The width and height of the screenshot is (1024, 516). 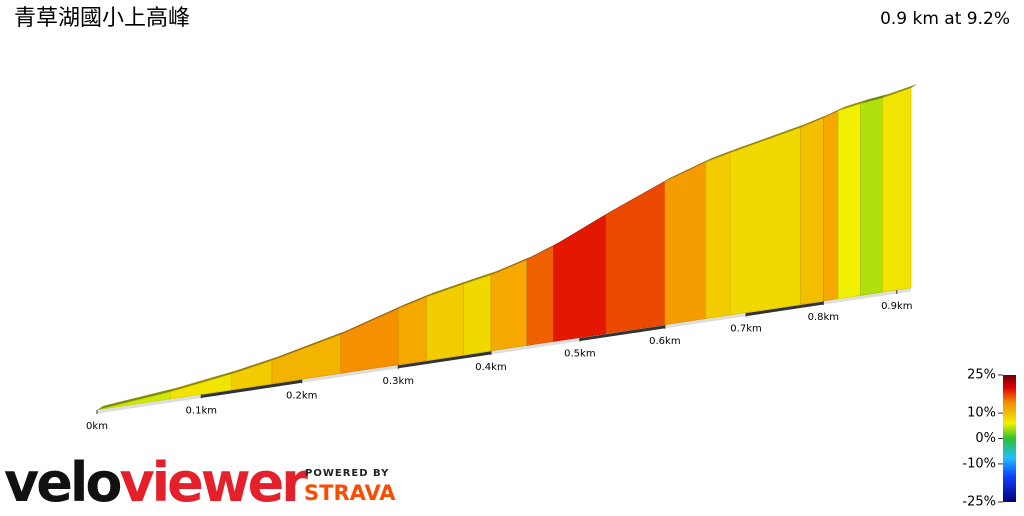 I want to click on colorbar-tick-label: 0%, so click(x=985, y=438).